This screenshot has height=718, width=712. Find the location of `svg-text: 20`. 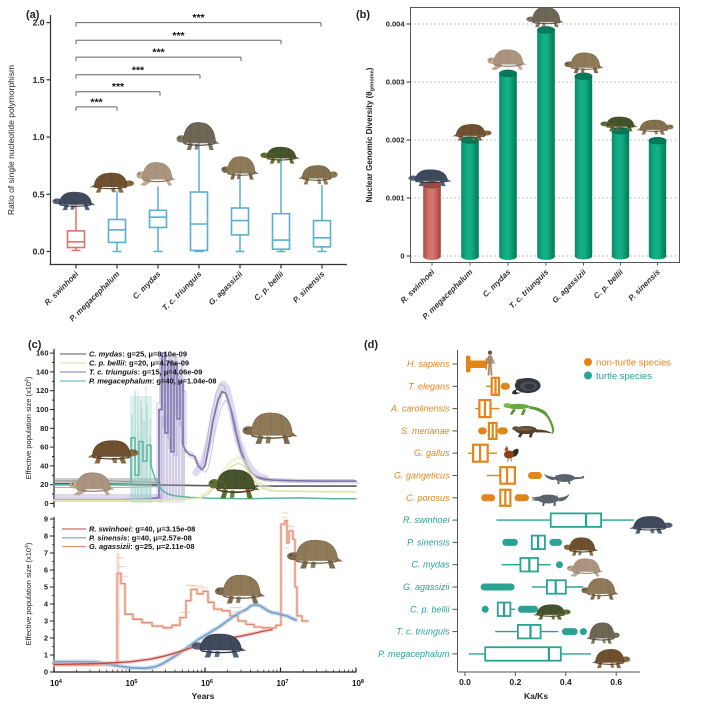

svg-text: 20 is located at coordinates (44, 484).